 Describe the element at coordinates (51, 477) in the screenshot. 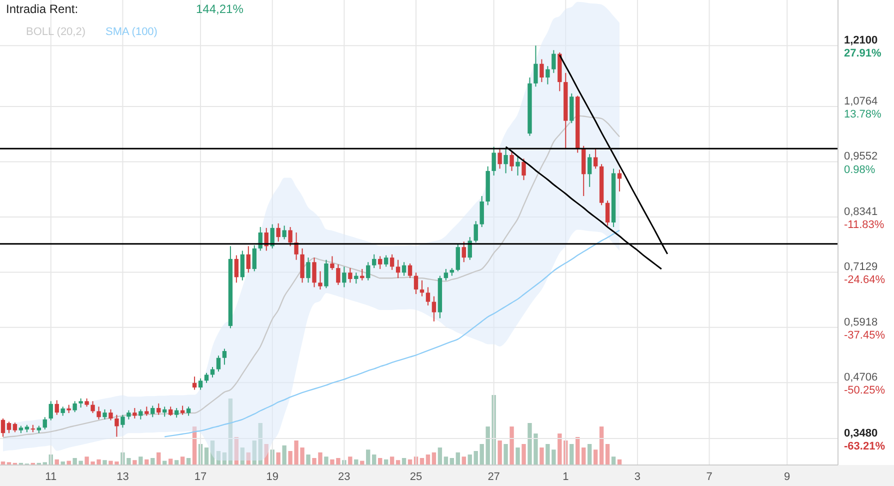

I see `x-tick-label: 11` at that location.